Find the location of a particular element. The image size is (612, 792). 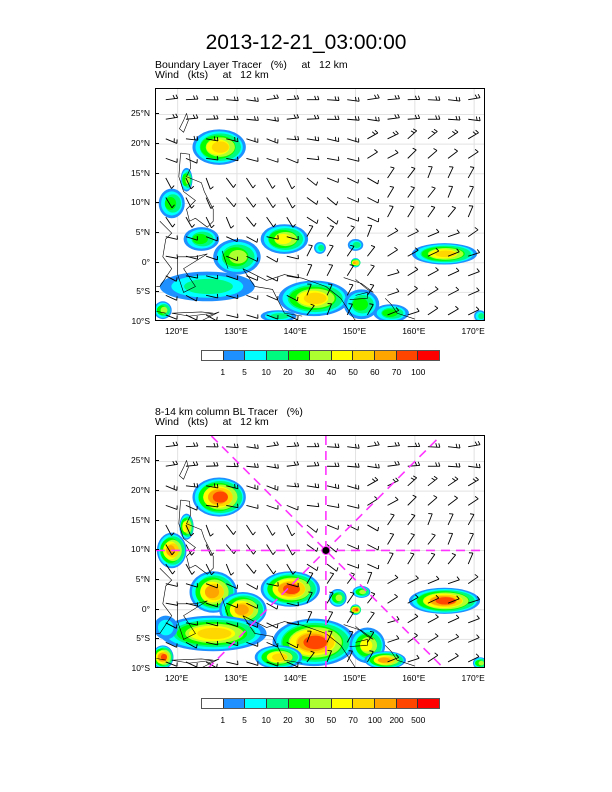

colorbar-label: 20 is located at coordinates (288, 720).